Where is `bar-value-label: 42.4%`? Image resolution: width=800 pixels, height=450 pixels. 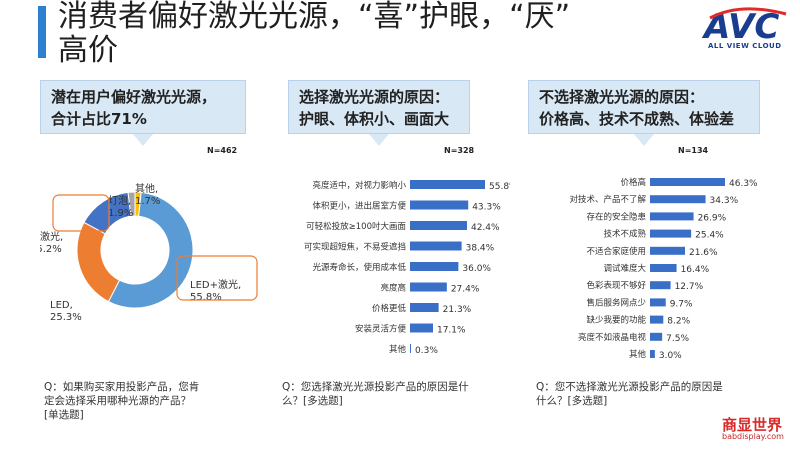
bar-value-label: 42.4% is located at coordinates (485, 228).